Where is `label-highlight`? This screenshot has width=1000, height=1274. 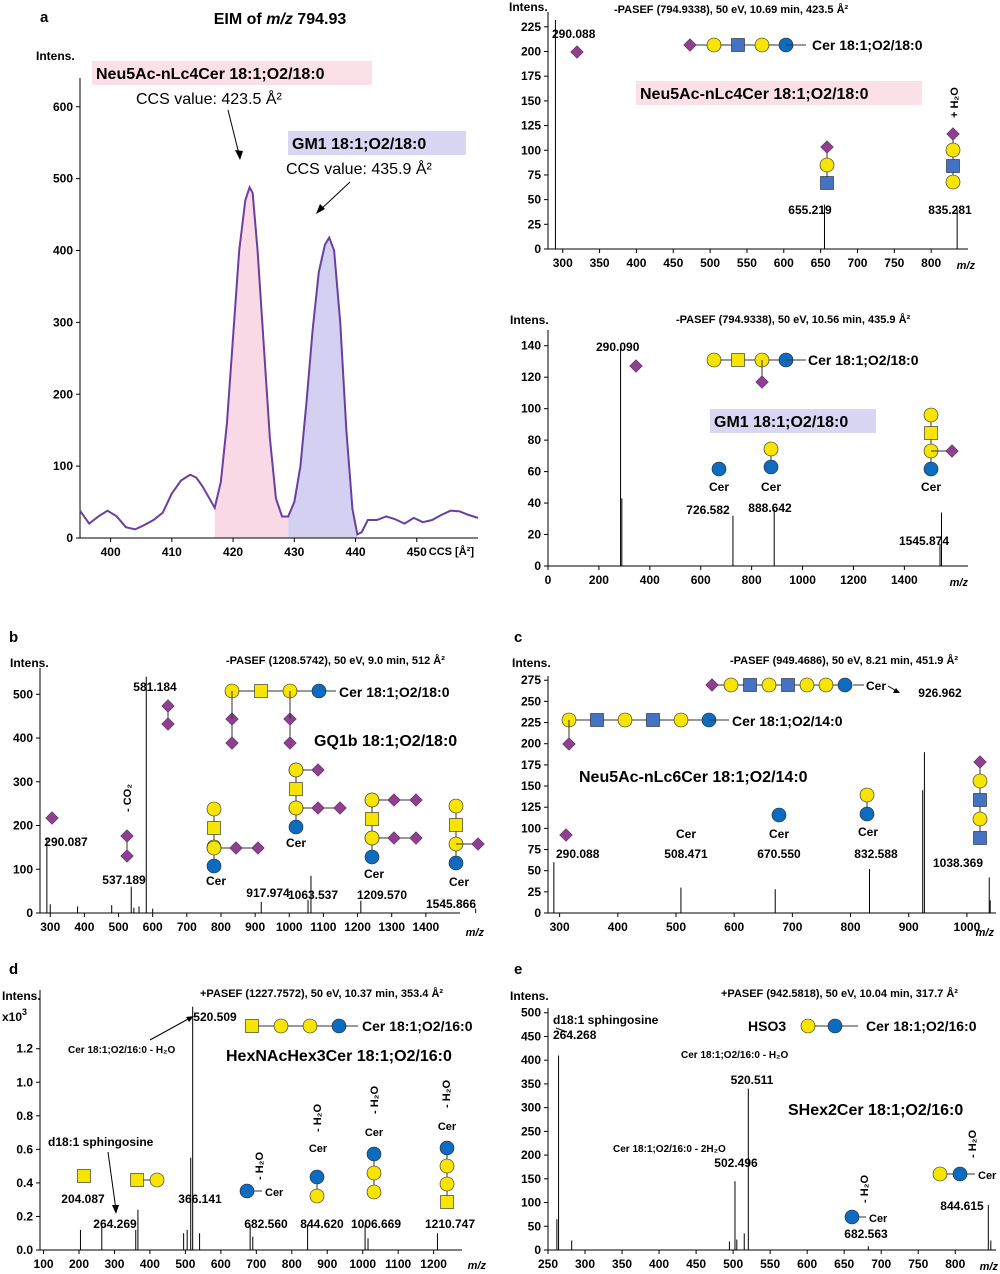
label-highlight is located at coordinates (232, 73).